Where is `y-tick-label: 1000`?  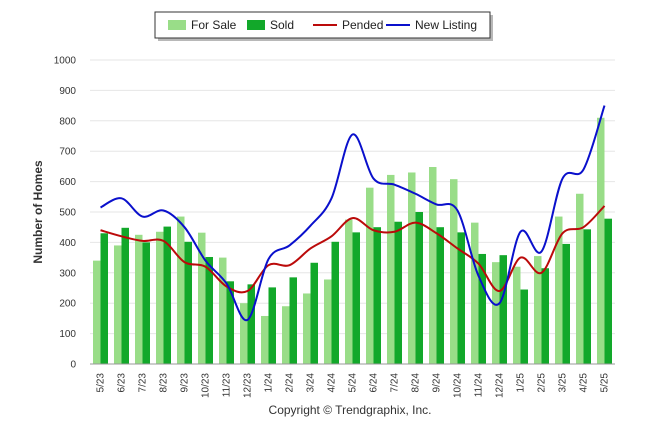 y-tick-label: 1000 is located at coordinates (65, 61).